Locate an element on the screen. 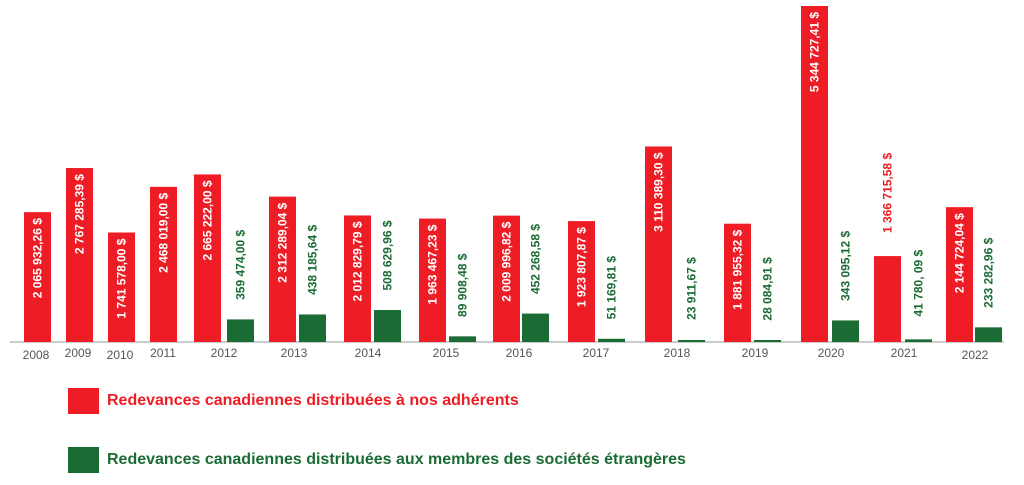 Image resolution: width=1024 pixels, height=485 pixels. x-tick-2019: 2019 is located at coordinates (755, 353).